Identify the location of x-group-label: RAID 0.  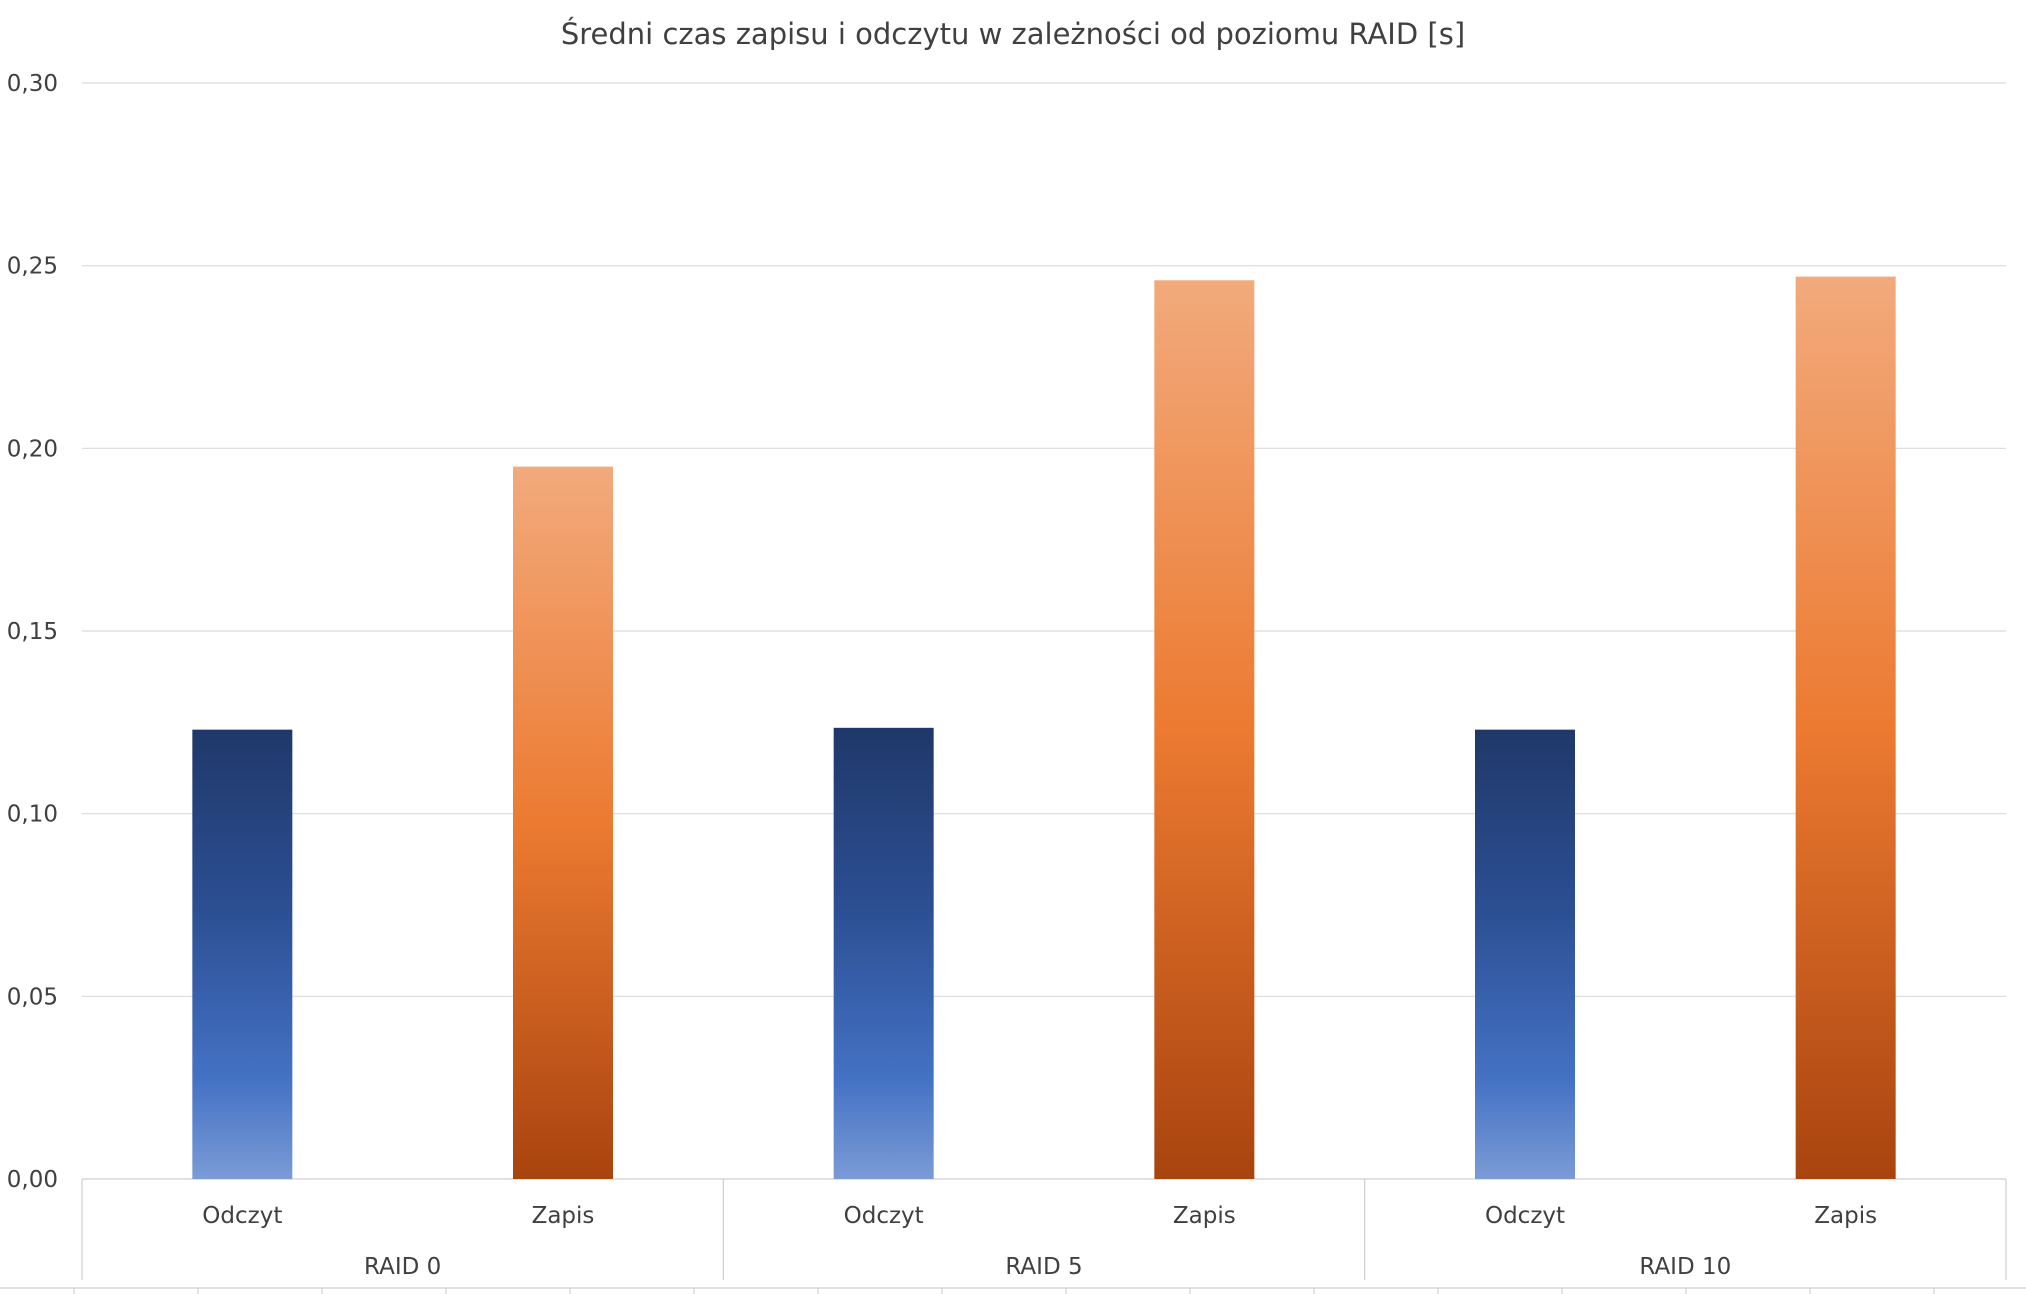
(402, 1267).